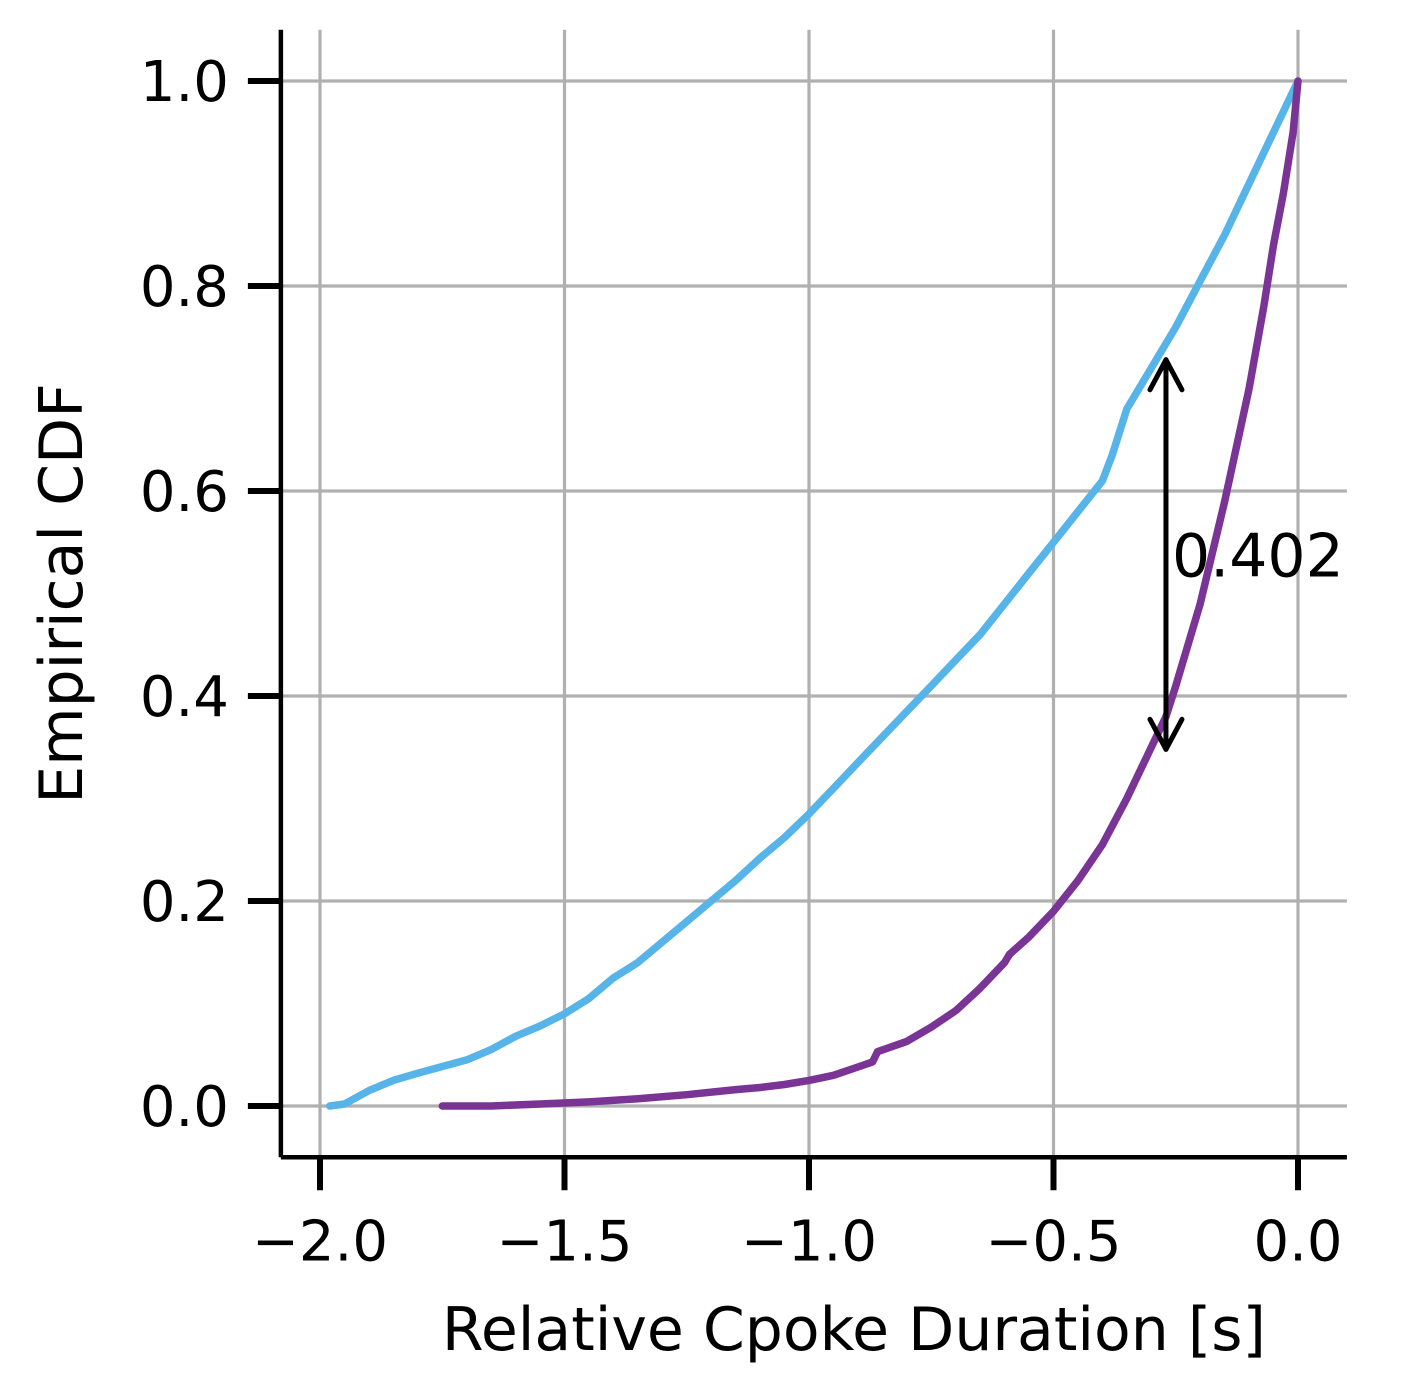  What do you see at coordinates (184, 1107) in the screenshot?
I see `y-tick-label: 0.0` at bounding box center [184, 1107].